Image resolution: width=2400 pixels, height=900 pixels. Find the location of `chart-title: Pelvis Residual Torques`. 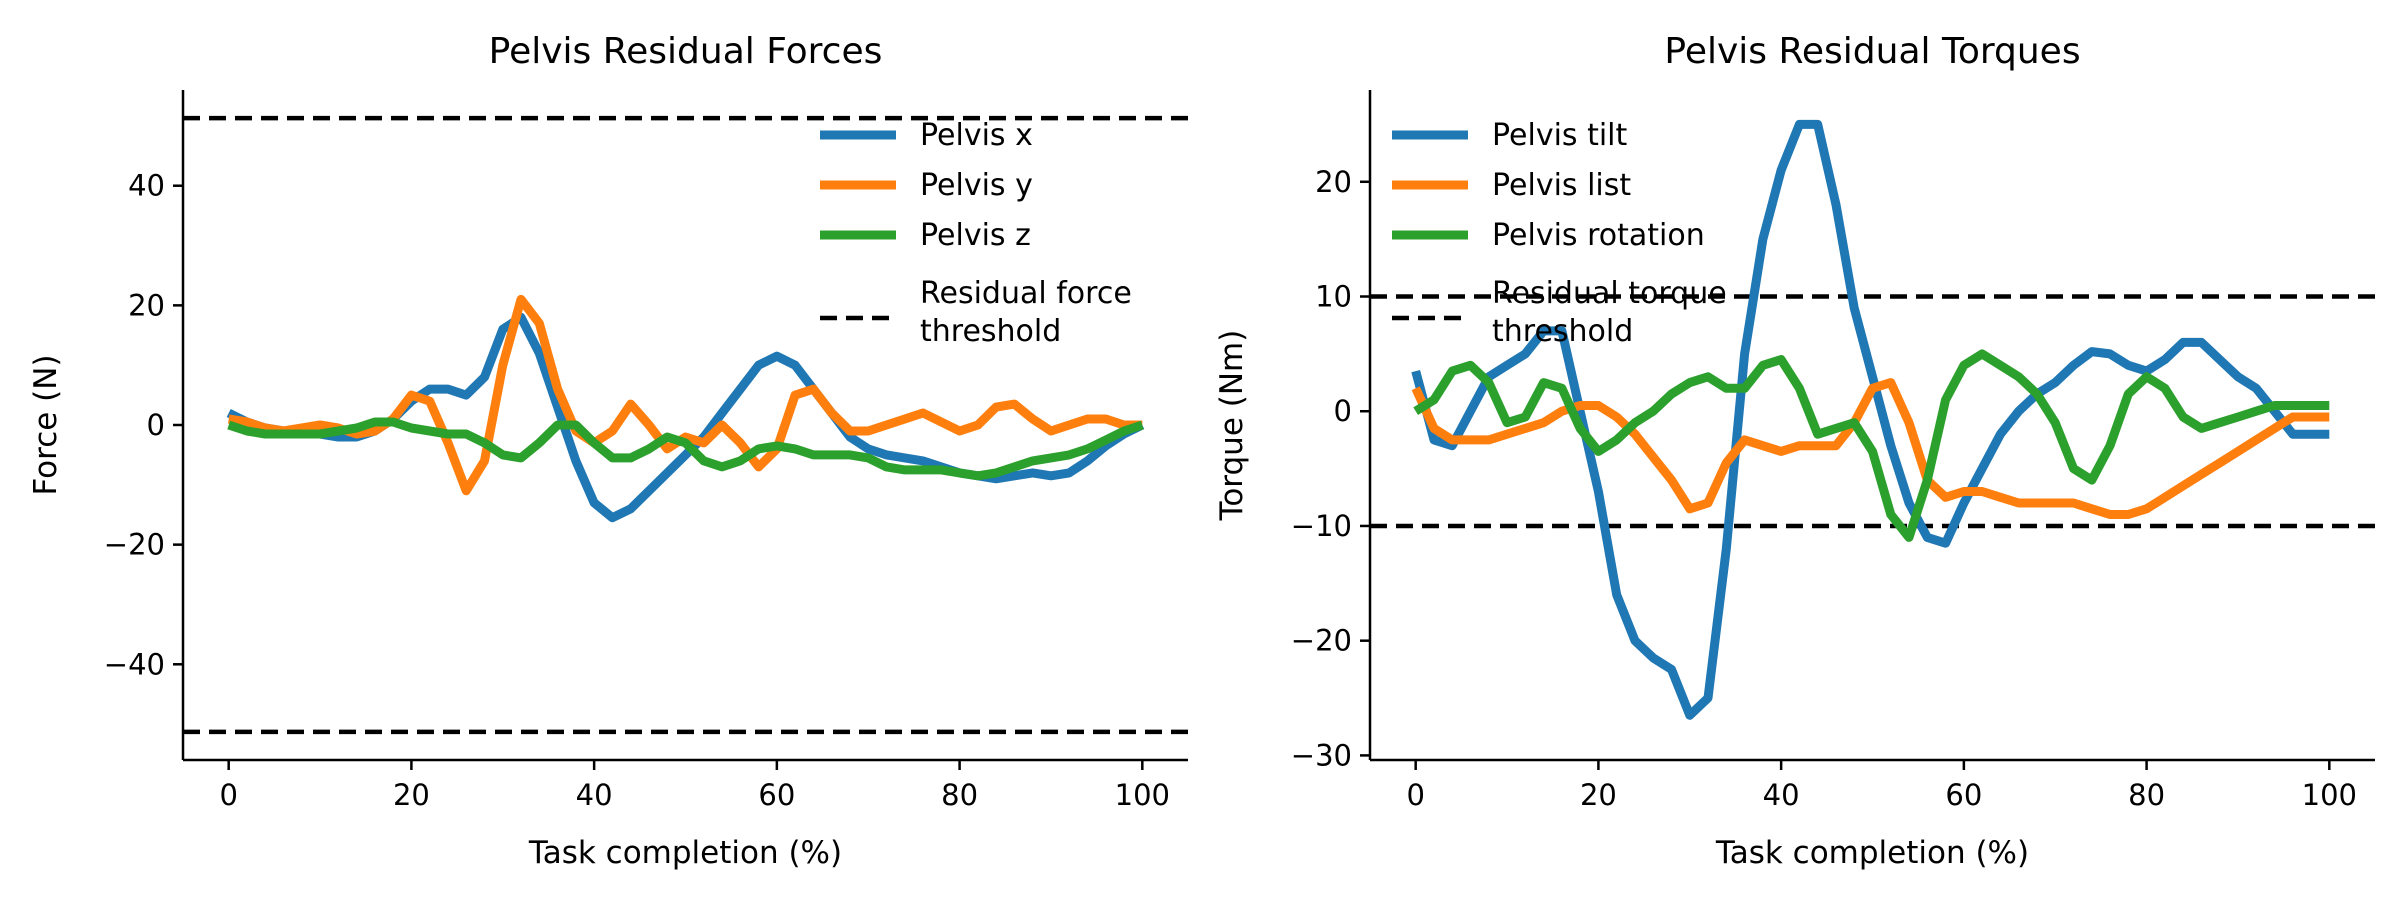

chart-title: Pelvis Residual Torques is located at coordinates (1872, 51).